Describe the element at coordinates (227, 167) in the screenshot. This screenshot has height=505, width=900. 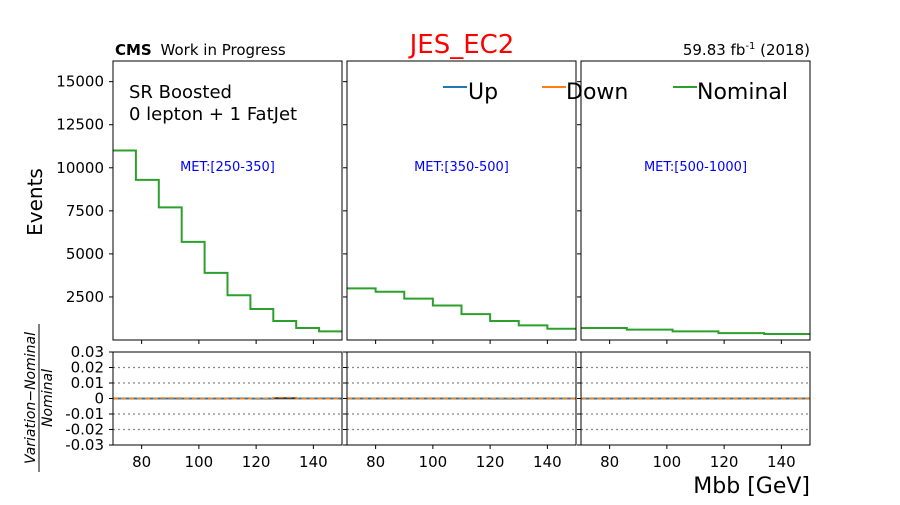
I see `met-bin-label: MET:[250-350]` at that location.